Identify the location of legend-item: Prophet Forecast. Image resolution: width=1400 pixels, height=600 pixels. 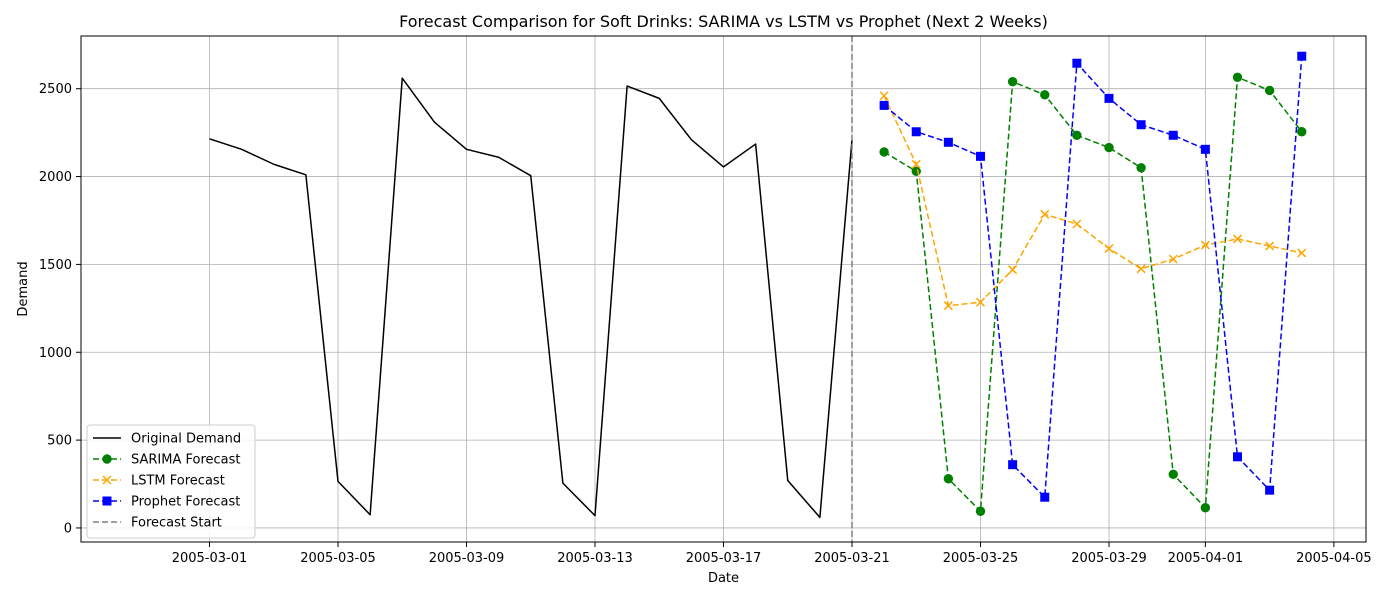
(166, 502).